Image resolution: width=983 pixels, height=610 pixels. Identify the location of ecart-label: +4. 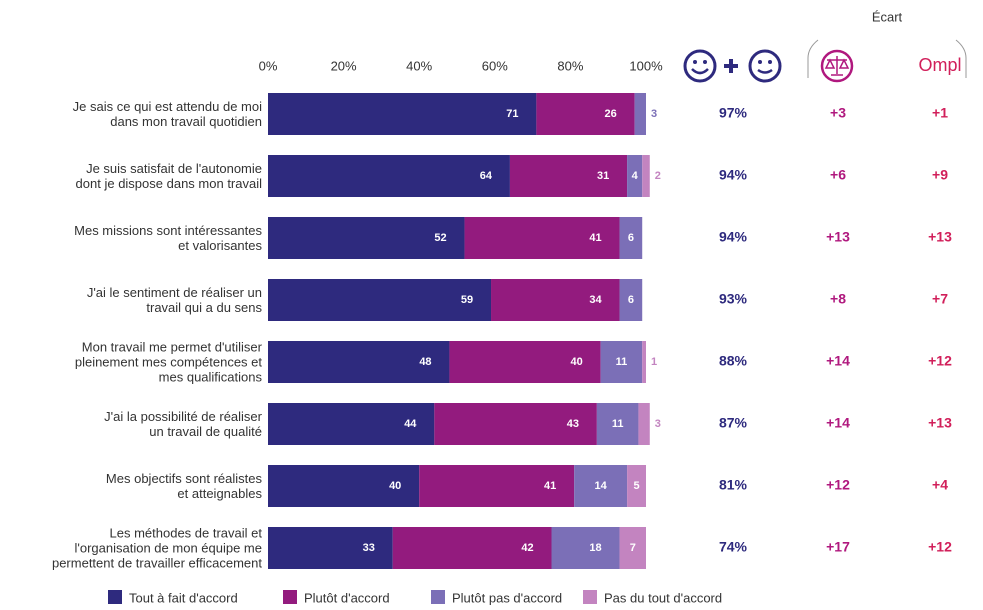
(940, 485).